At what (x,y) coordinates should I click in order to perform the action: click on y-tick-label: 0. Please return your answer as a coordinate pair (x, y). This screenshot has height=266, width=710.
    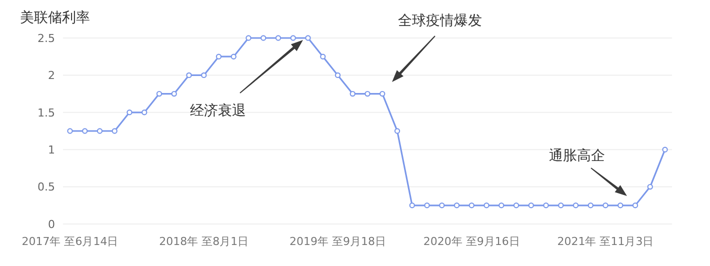
    Looking at the image, I should click on (51, 224).